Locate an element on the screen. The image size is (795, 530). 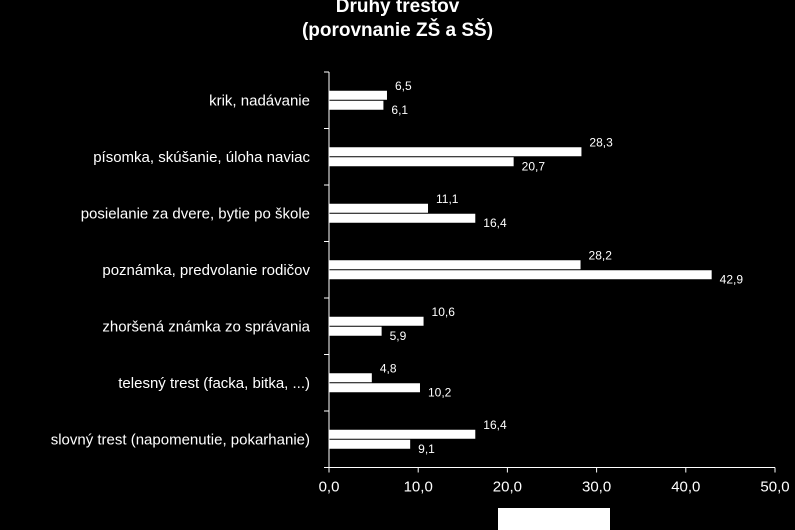
category-label: krik, nadávanie is located at coordinates (259, 100).